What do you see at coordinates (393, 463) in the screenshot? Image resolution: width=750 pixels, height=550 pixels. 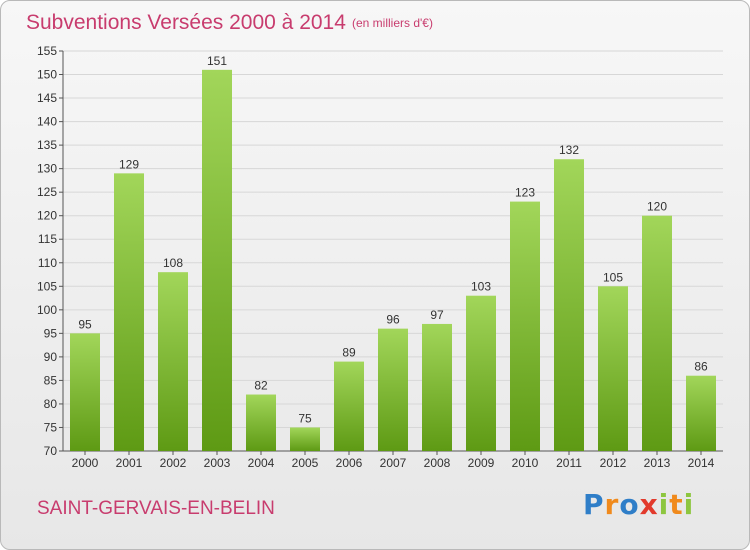 I see `x-tick-label: 2007` at bounding box center [393, 463].